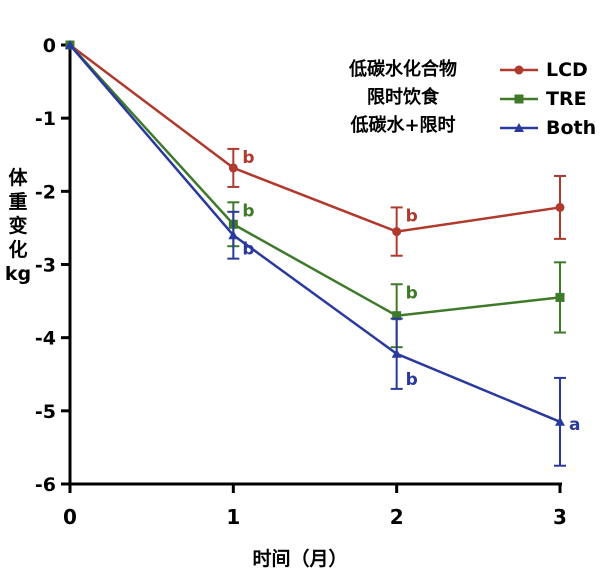 This screenshot has height=585, width=600. I want to click on legend-description-lcd: 低碳水化合物, so click(403, 69).